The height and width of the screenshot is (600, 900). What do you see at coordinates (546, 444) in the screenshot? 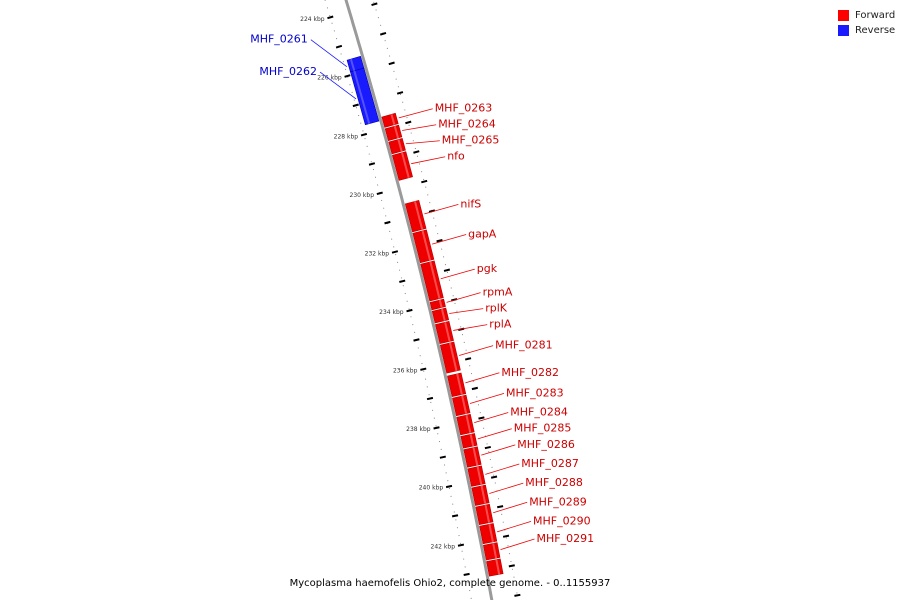
I see `gene-label-MHF_0286: MHF_0286` at bounding box center [546, 444].